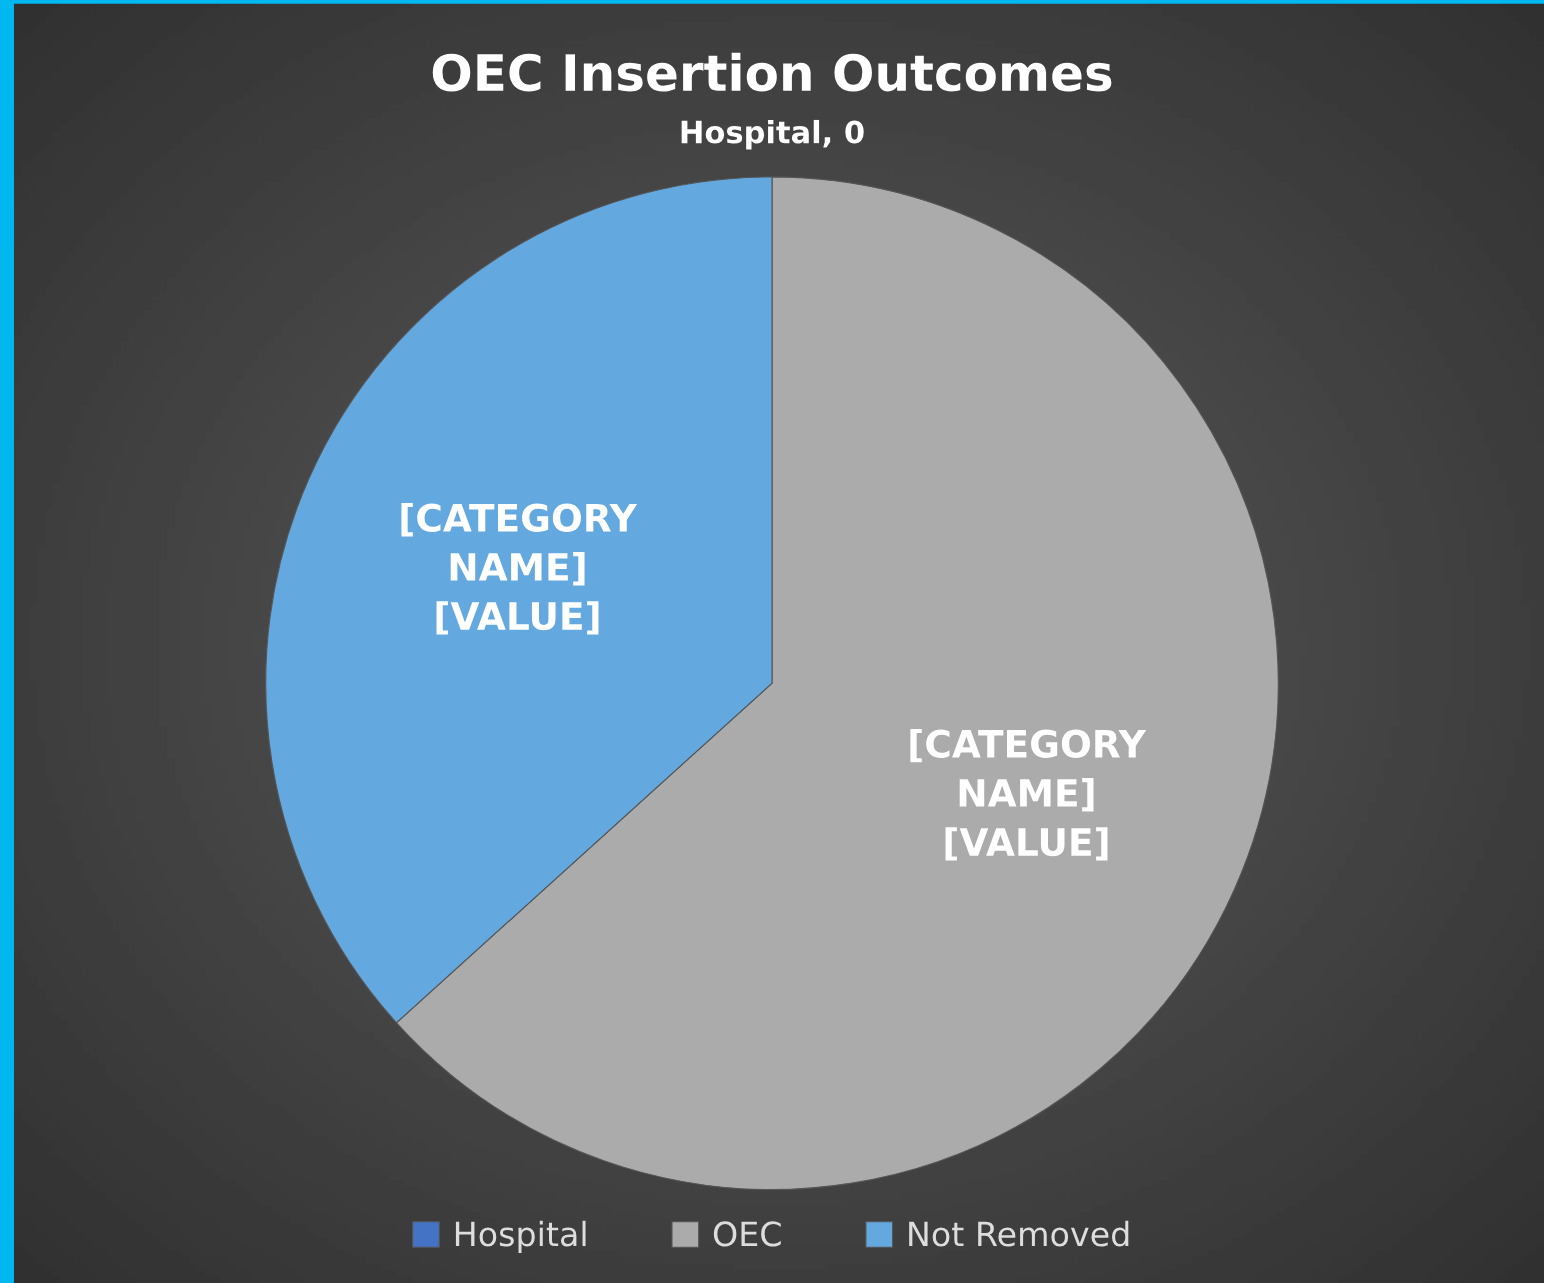 The width and height of the screenshot is (1544, 1283). I want to click on legend-label: OEC, so click(747, 1234).